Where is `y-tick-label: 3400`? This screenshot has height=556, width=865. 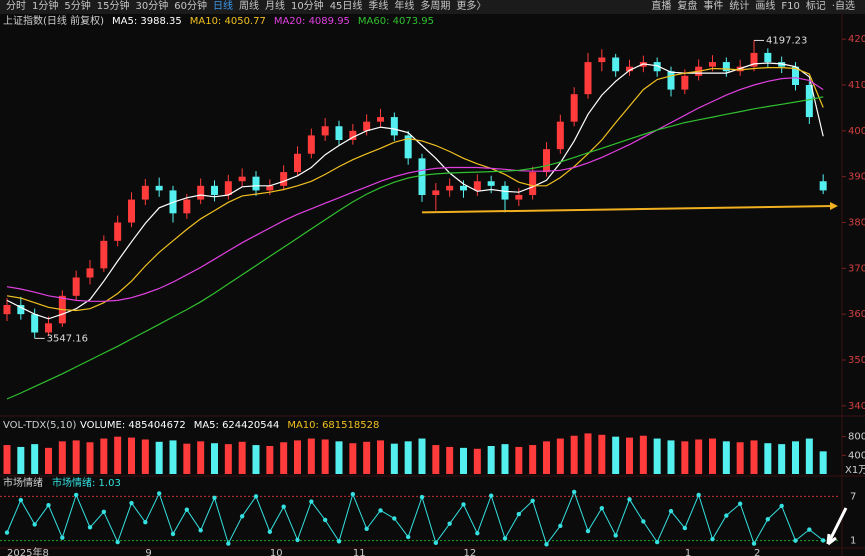 y-tick-label: 3400 is located at coordinates (856, 406).